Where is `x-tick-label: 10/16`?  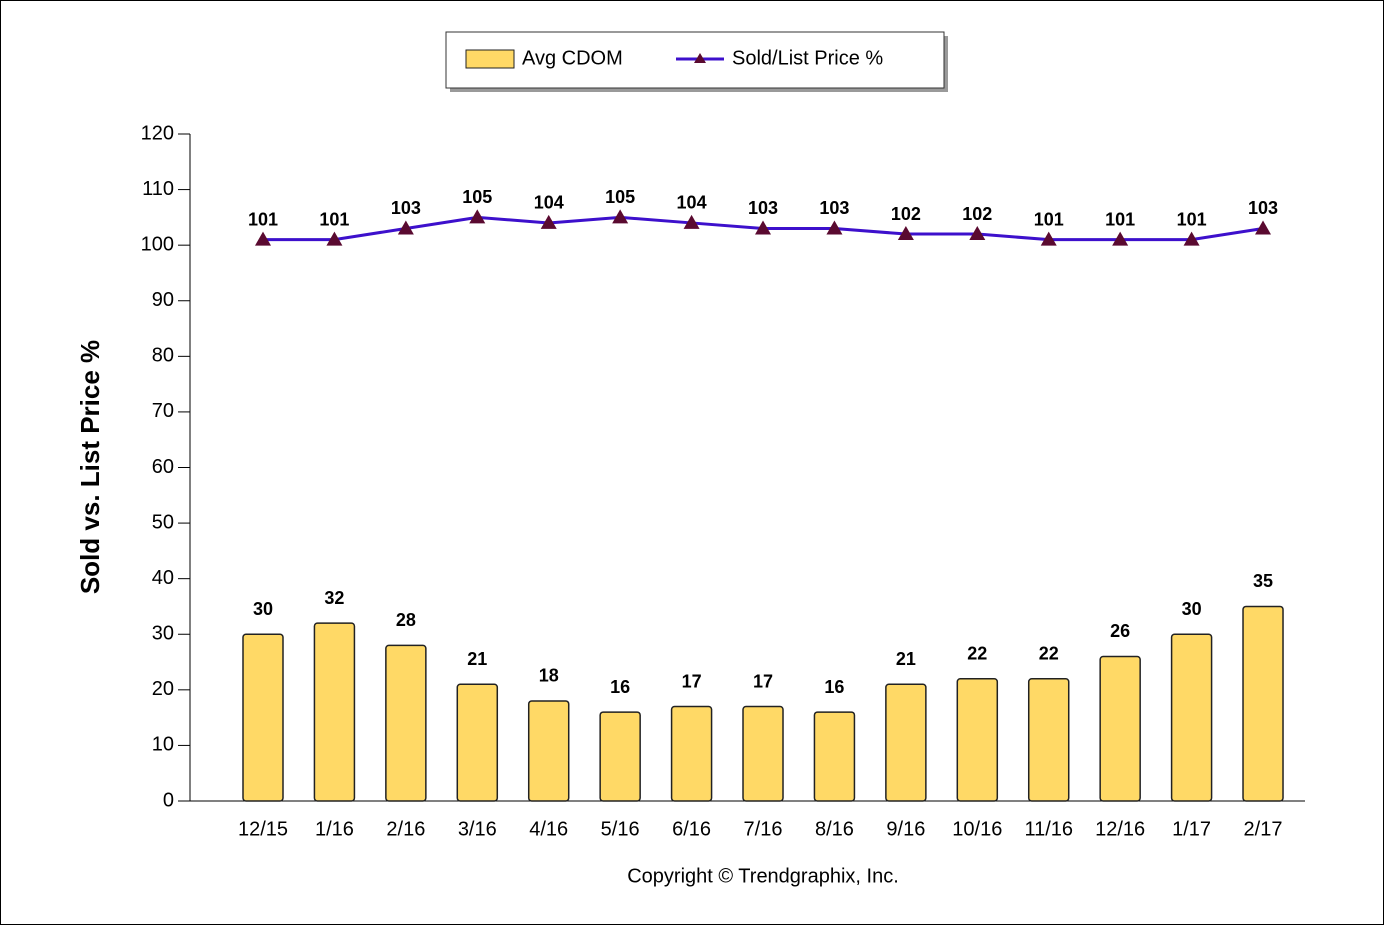
x-tick-label: 10/16 is located at coordinates (977, 829).